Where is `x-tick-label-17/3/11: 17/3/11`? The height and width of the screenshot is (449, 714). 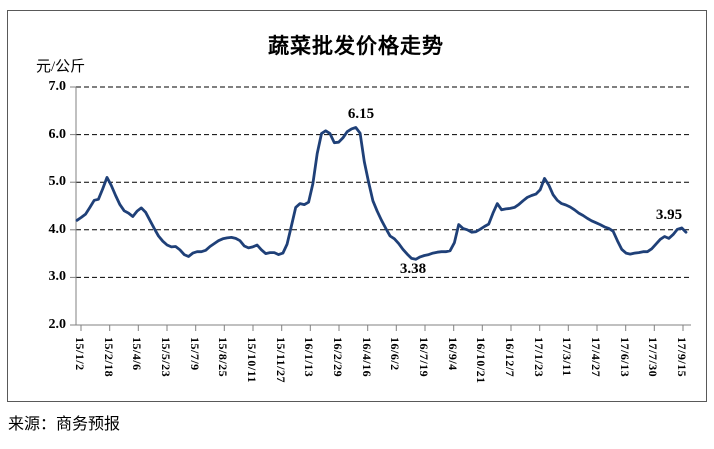 x-tick-label-17/3/11: 17/3/11 is located at coordinates (567, 357).